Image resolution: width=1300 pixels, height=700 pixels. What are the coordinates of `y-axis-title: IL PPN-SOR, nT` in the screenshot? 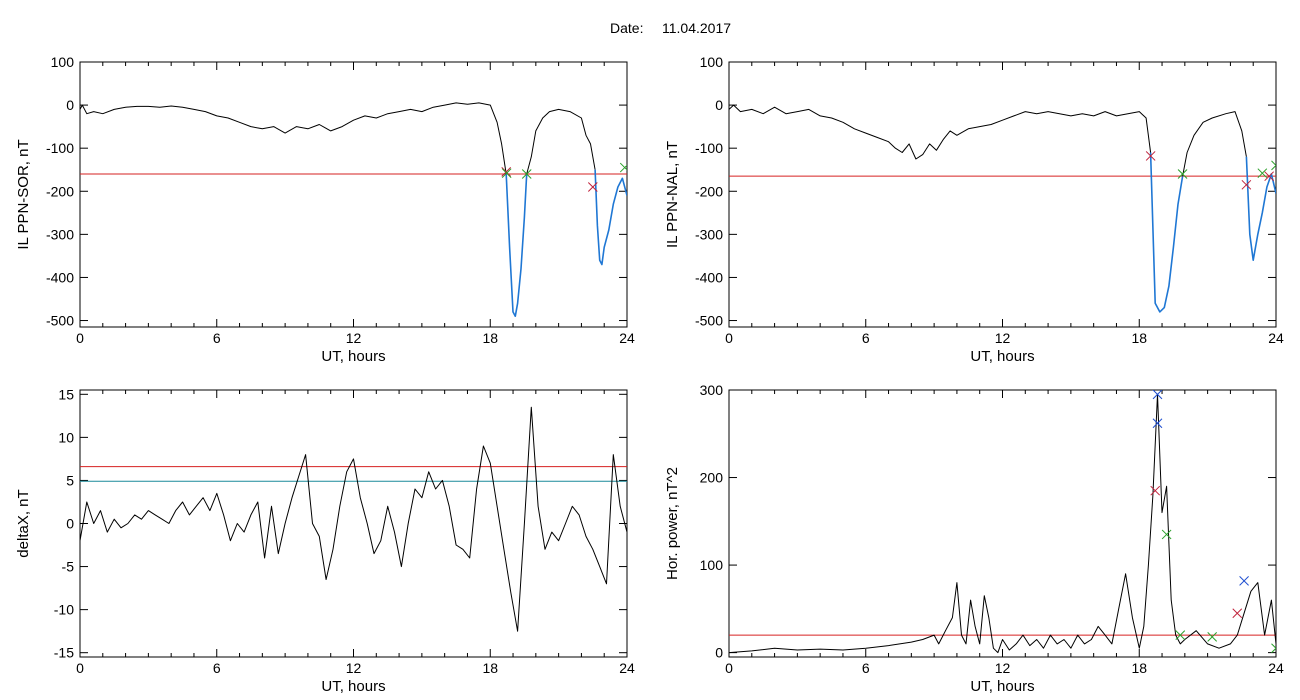 It's located at (23, 194).